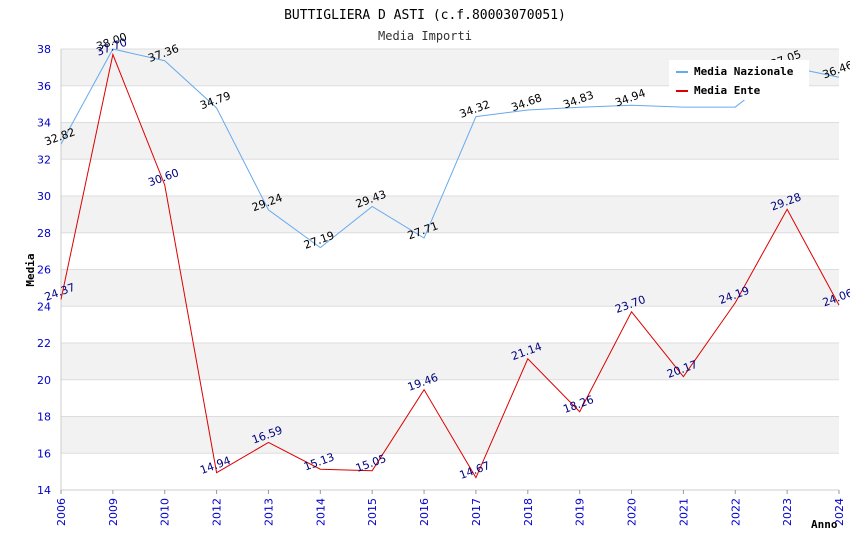  I want to click on y-tick-label: 26, so click(44, 270).